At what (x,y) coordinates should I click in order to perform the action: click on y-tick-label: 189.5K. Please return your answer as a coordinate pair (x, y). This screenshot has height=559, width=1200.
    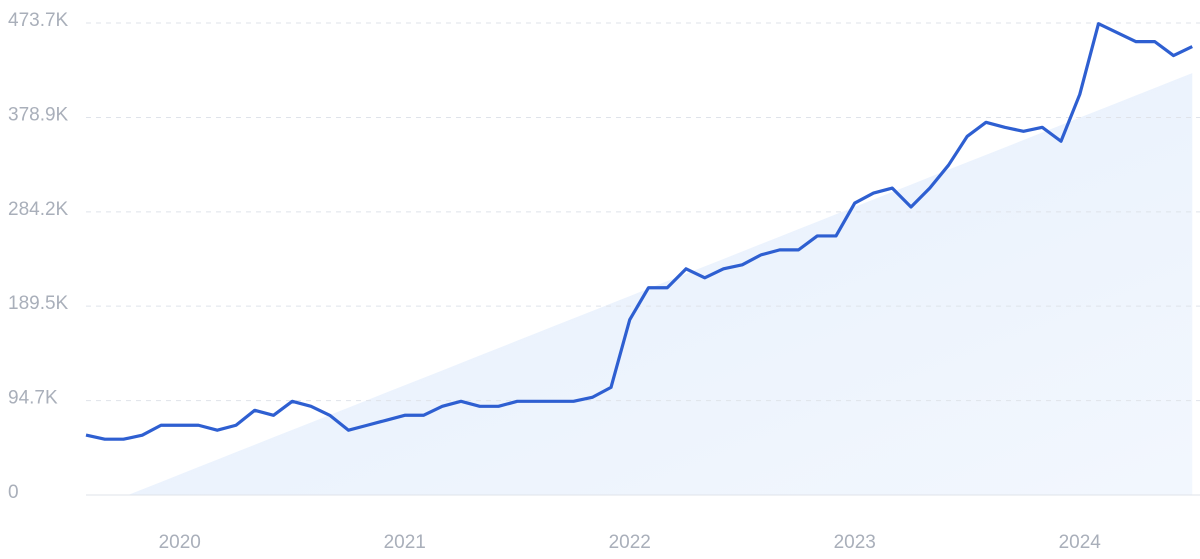
    Looking at the image, I should click on (38, 303).